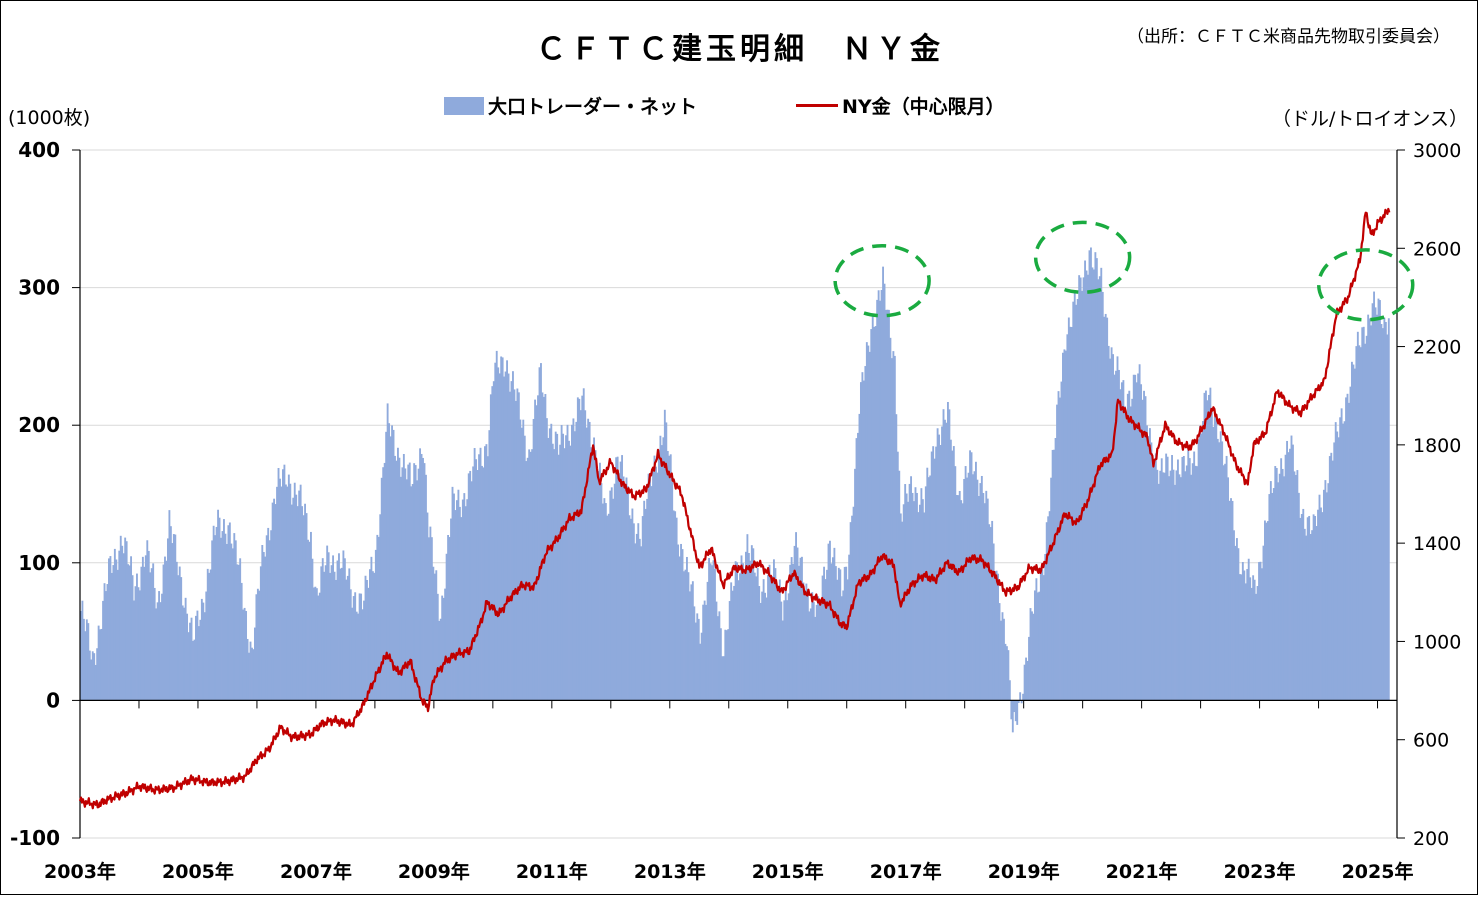 Image resolution: width=1480 pixels, height=897 pixels. Describe the element at coordinates (39, 288) in the screenshot. I see `left-tick-label: 300` at that location.